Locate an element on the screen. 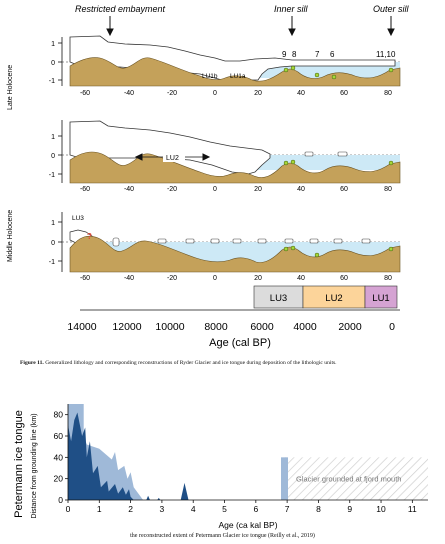 The width and height of the screenshot is (445, 544). inner-sill-label: Inner sill is located at coordinates (291, 9).